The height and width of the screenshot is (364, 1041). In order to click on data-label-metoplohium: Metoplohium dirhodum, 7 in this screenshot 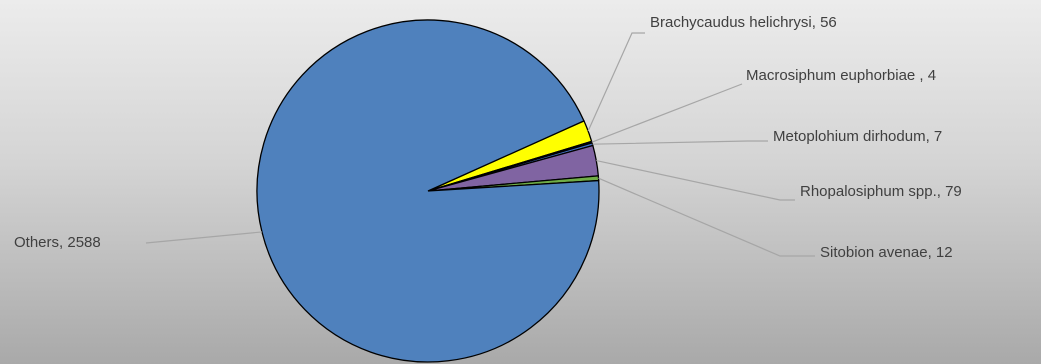, I will do `click(857, 136)`.